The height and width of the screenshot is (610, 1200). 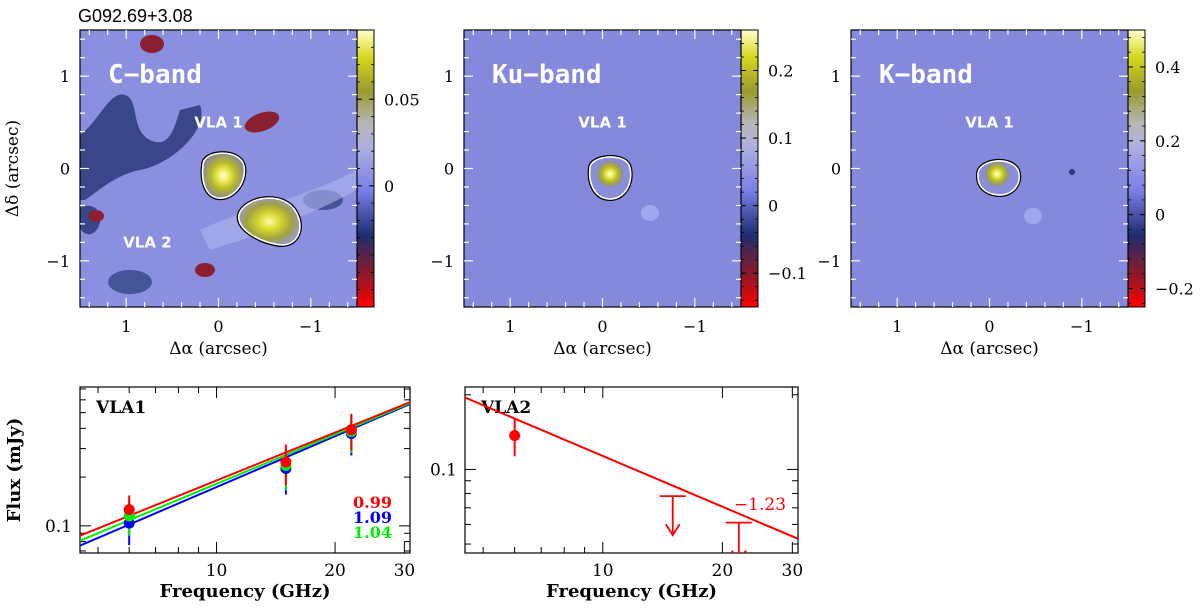 I want to click on y-axis-label: Flux (mJy), so click(x=14, y=470).